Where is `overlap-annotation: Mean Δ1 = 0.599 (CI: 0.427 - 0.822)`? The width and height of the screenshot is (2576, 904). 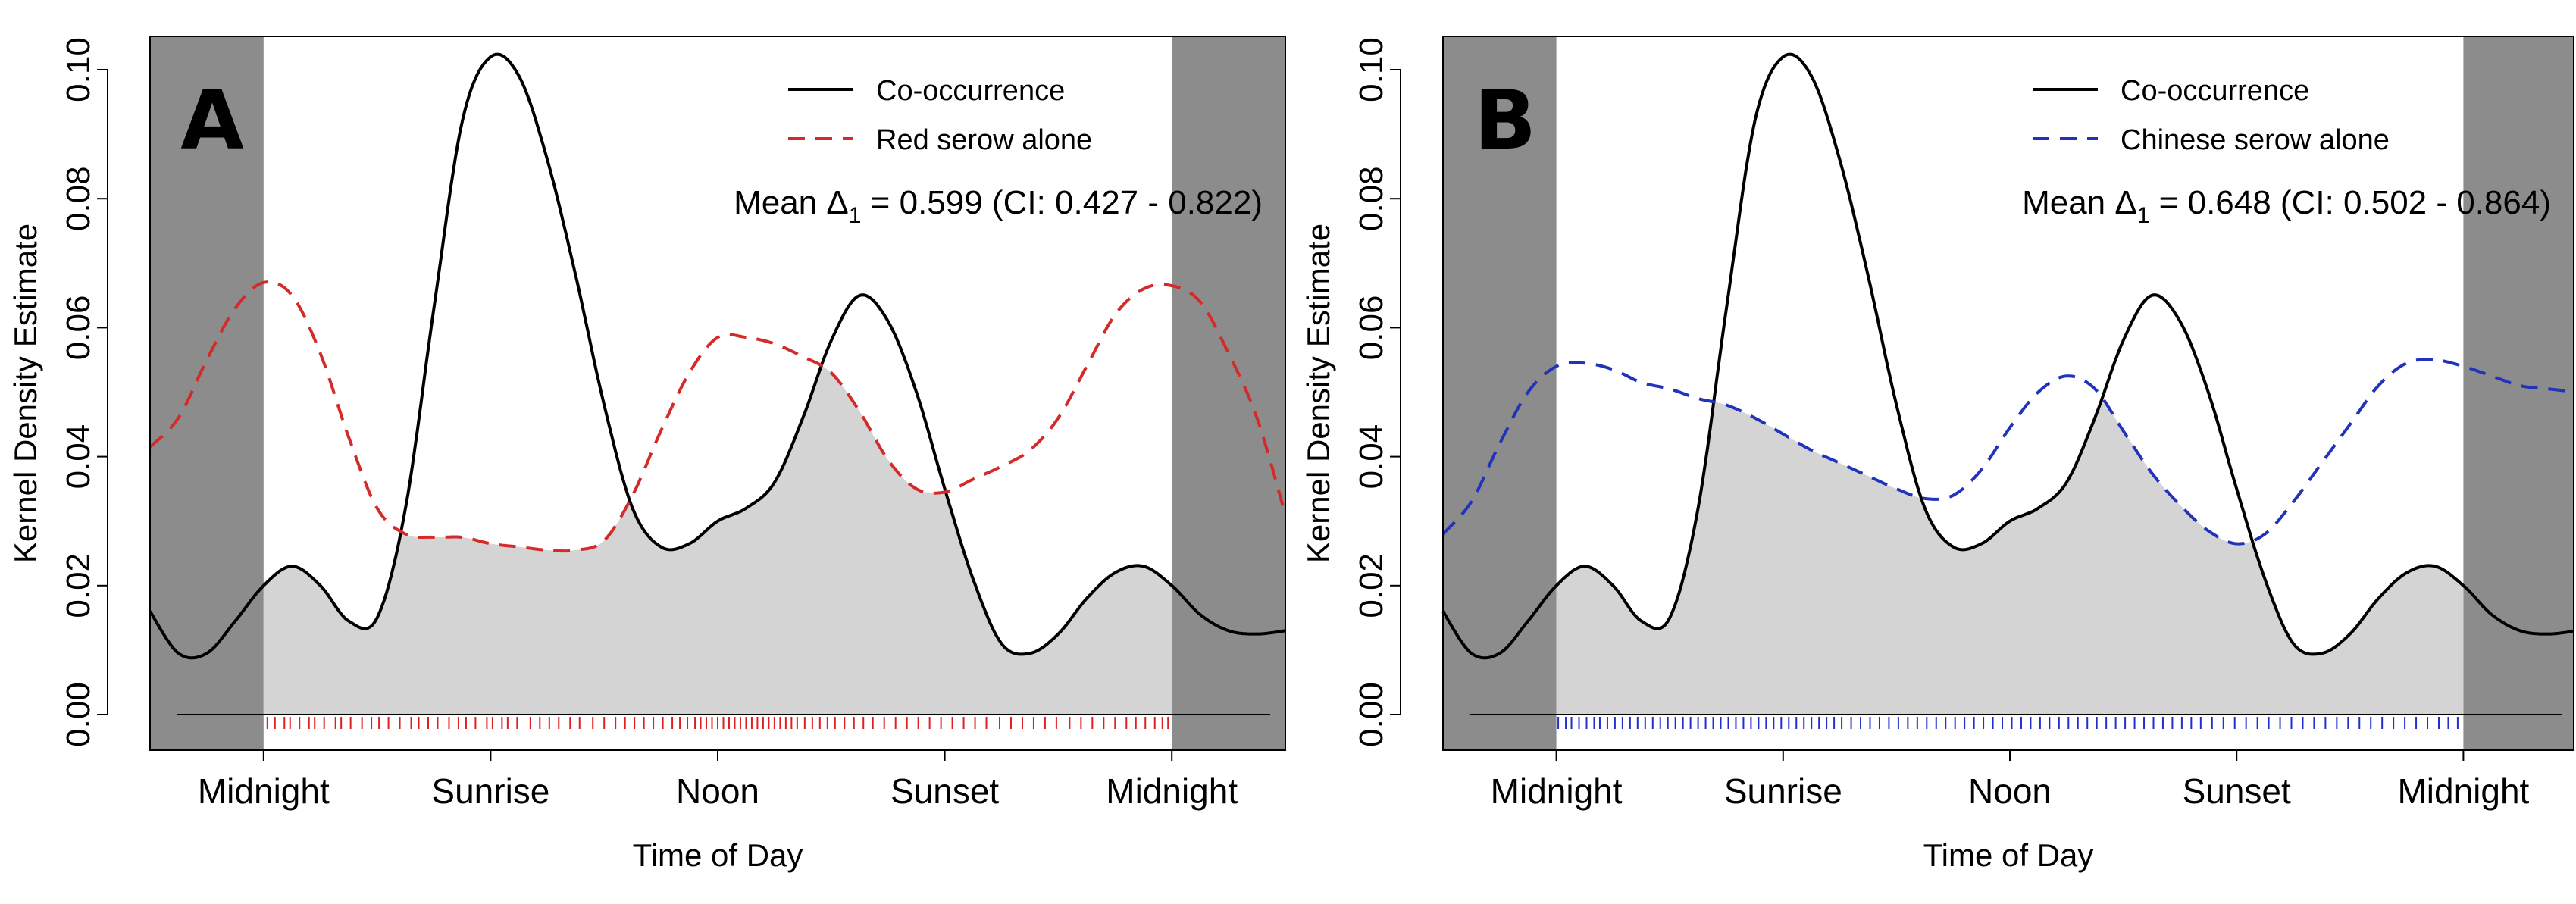
overlap-annotation: Mean Δ1 = 0.599 (CI: 0.427 - 0.822) is located at coordinates (999, 206).